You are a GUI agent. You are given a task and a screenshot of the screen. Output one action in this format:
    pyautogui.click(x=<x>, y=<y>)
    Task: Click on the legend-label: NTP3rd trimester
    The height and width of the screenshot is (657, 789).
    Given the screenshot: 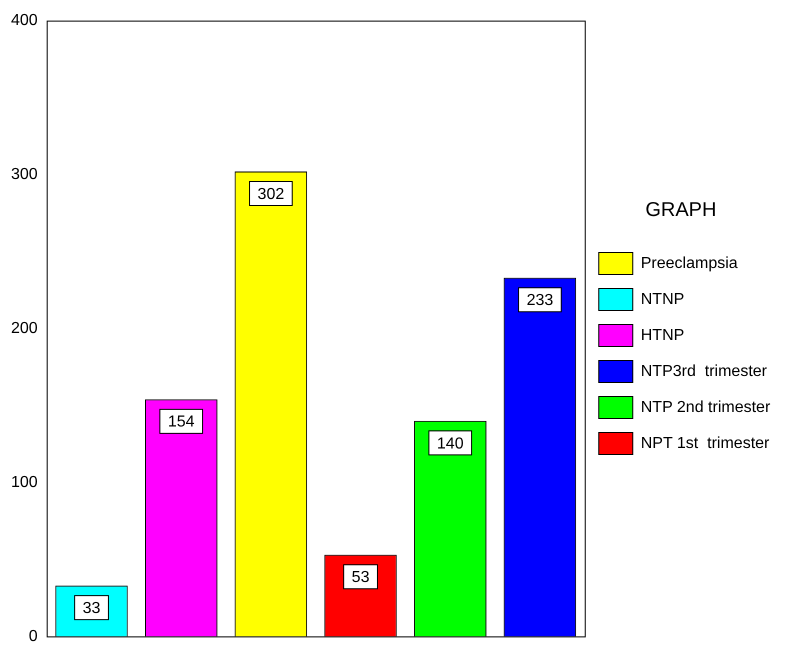 What is the action you would take?
    pyautogui.click(x=704, y=371)
    